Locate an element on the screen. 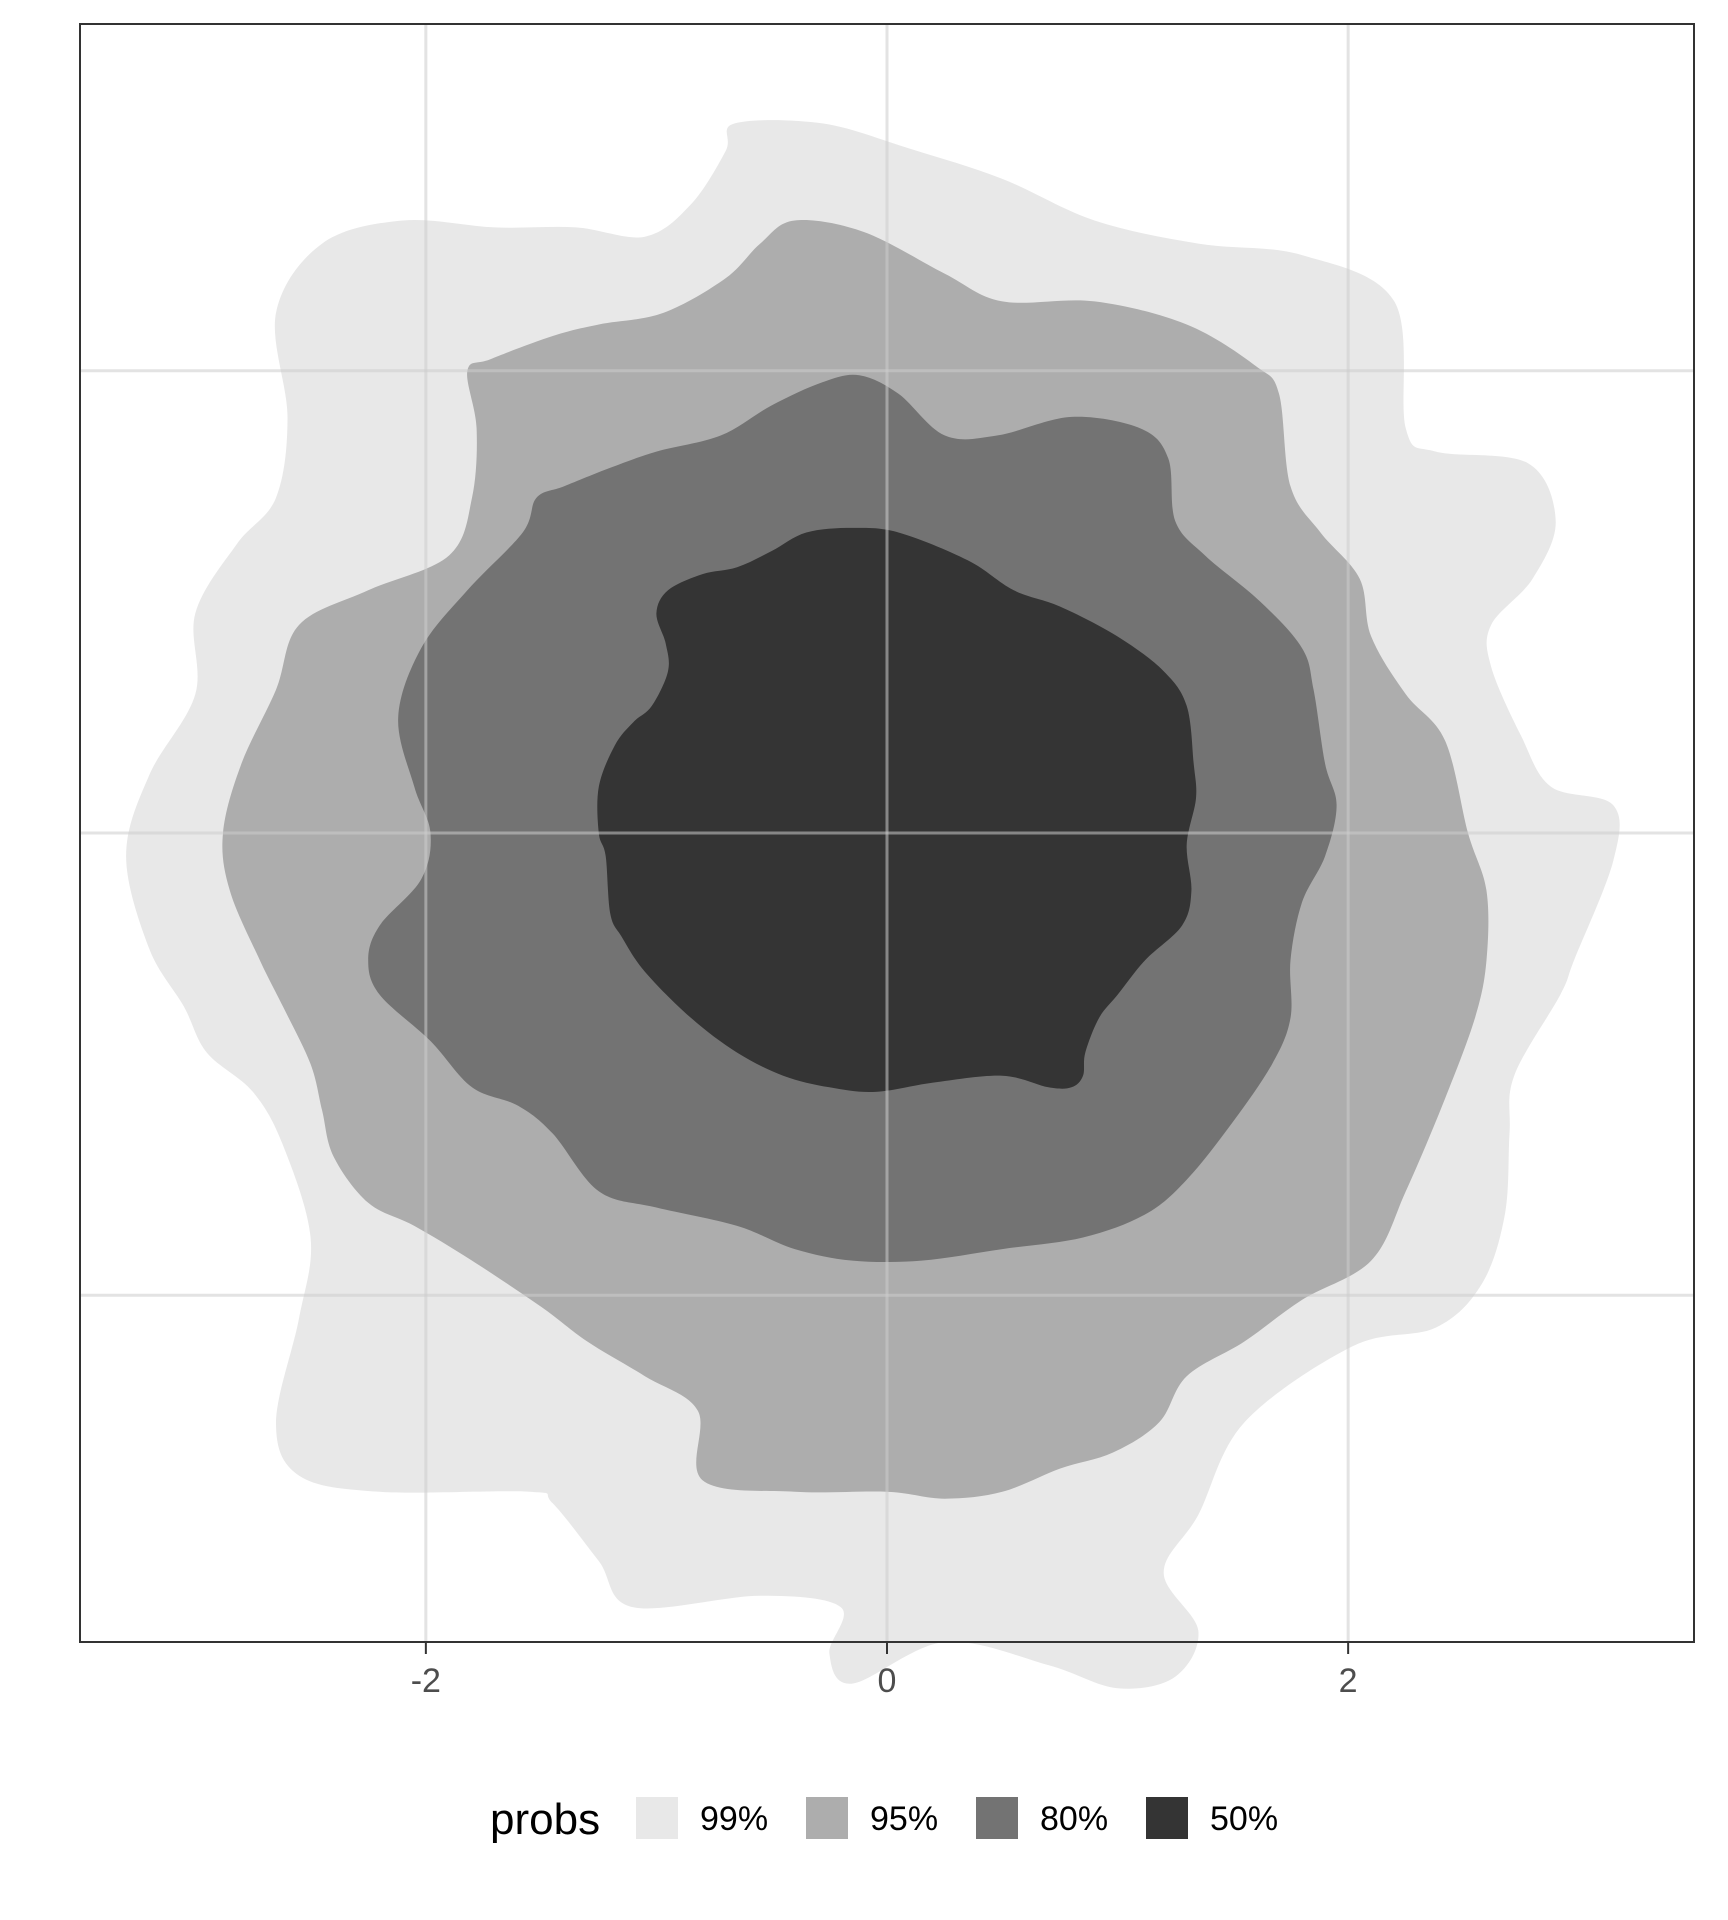  legend-key-95pct is located at coordinates (827, 1818).